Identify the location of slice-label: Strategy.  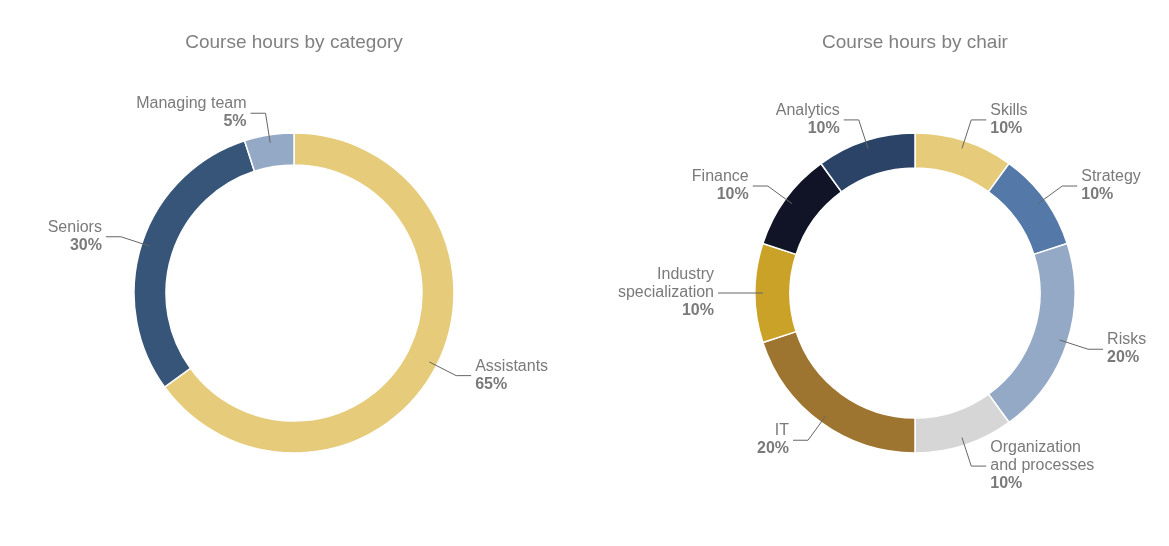
(1111, 176).